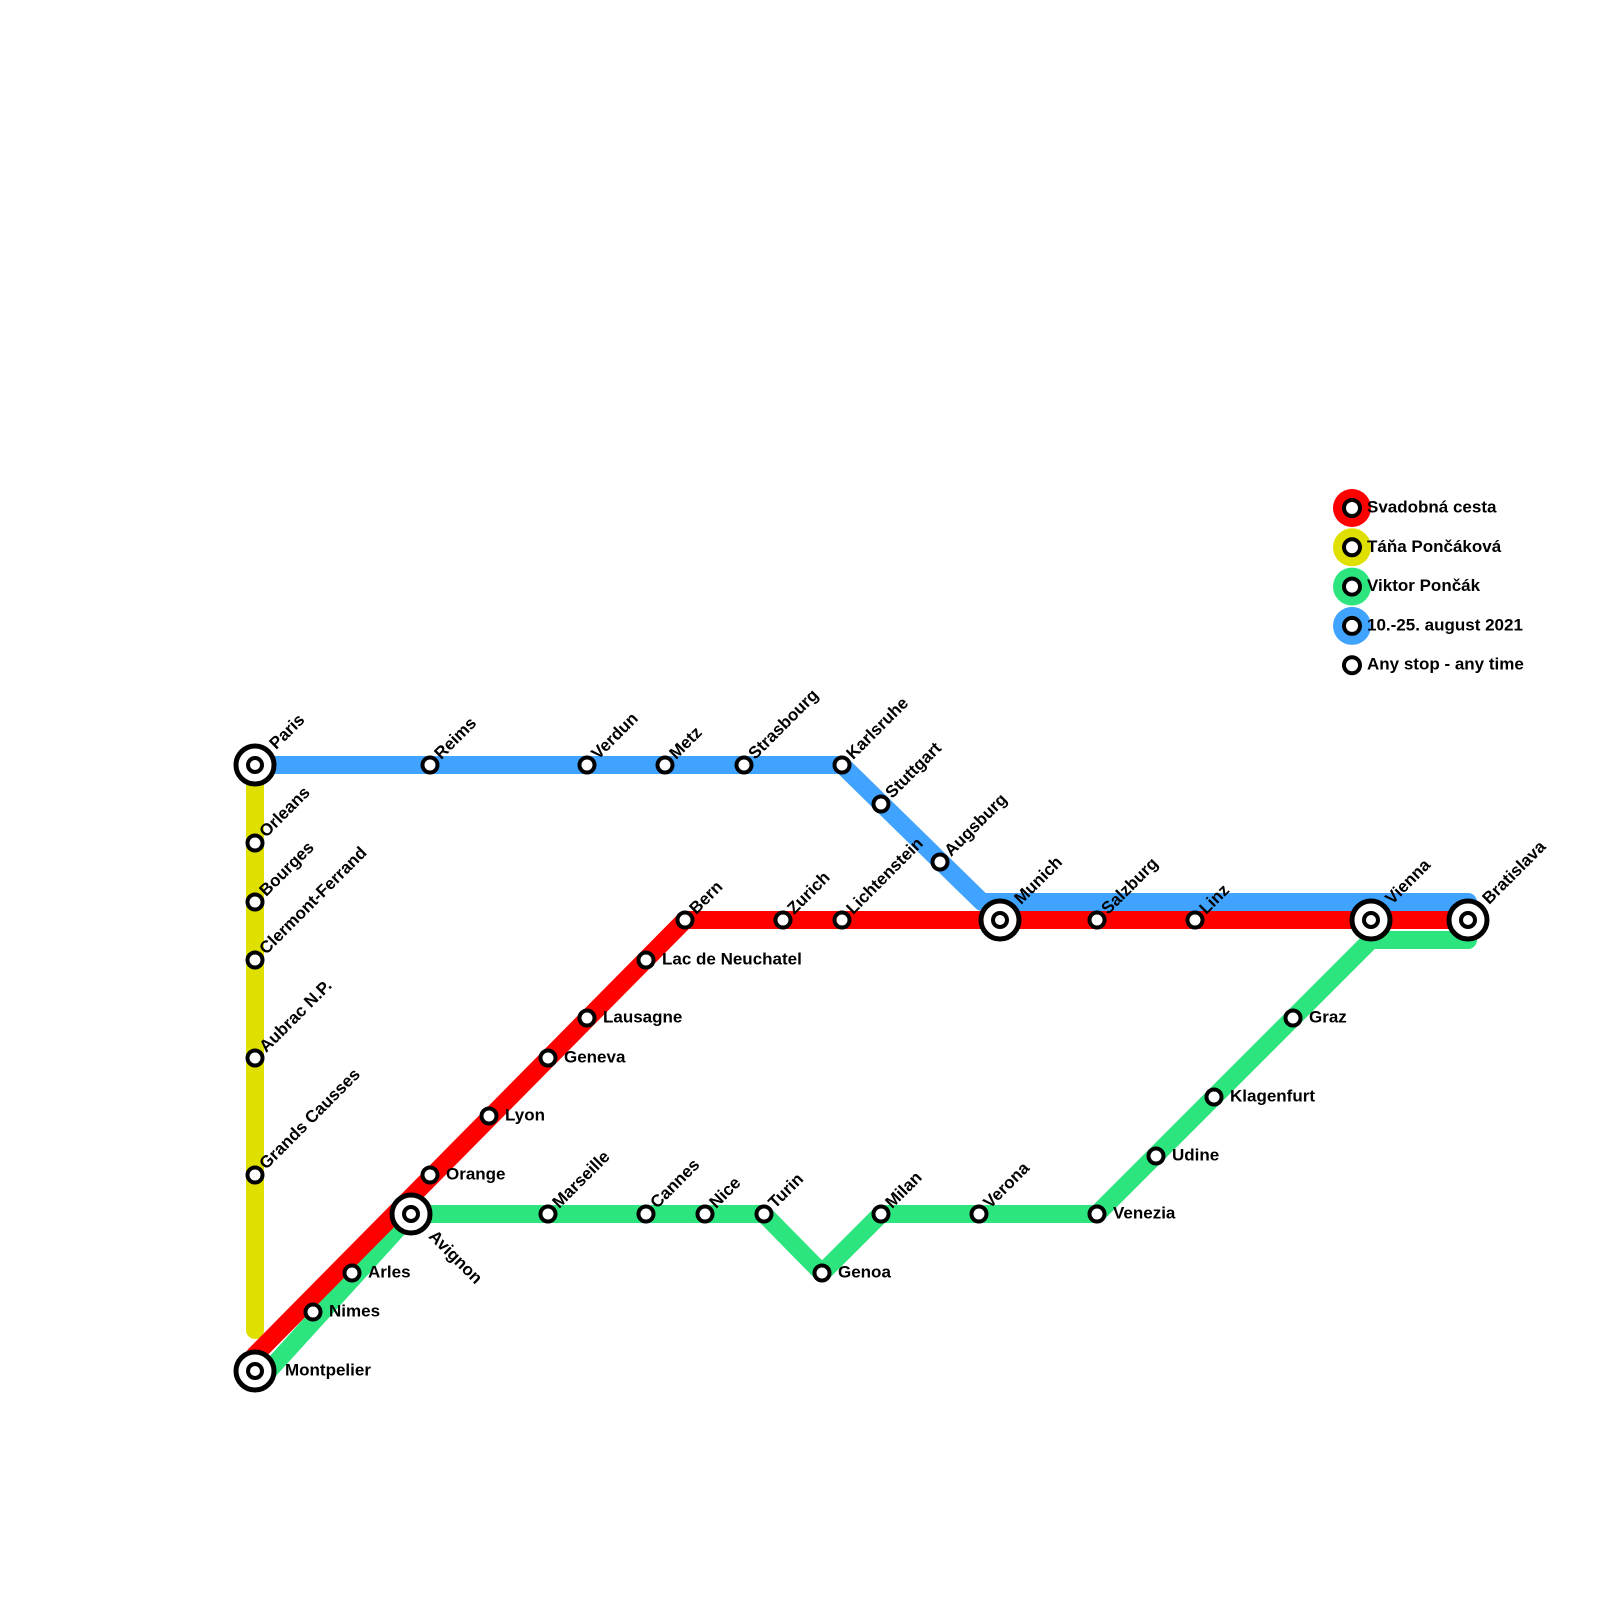 The width and height of the screenshot is (1600, 1605). I want to click on legend-label: Táňa Pončáková, so click(1434, 546).